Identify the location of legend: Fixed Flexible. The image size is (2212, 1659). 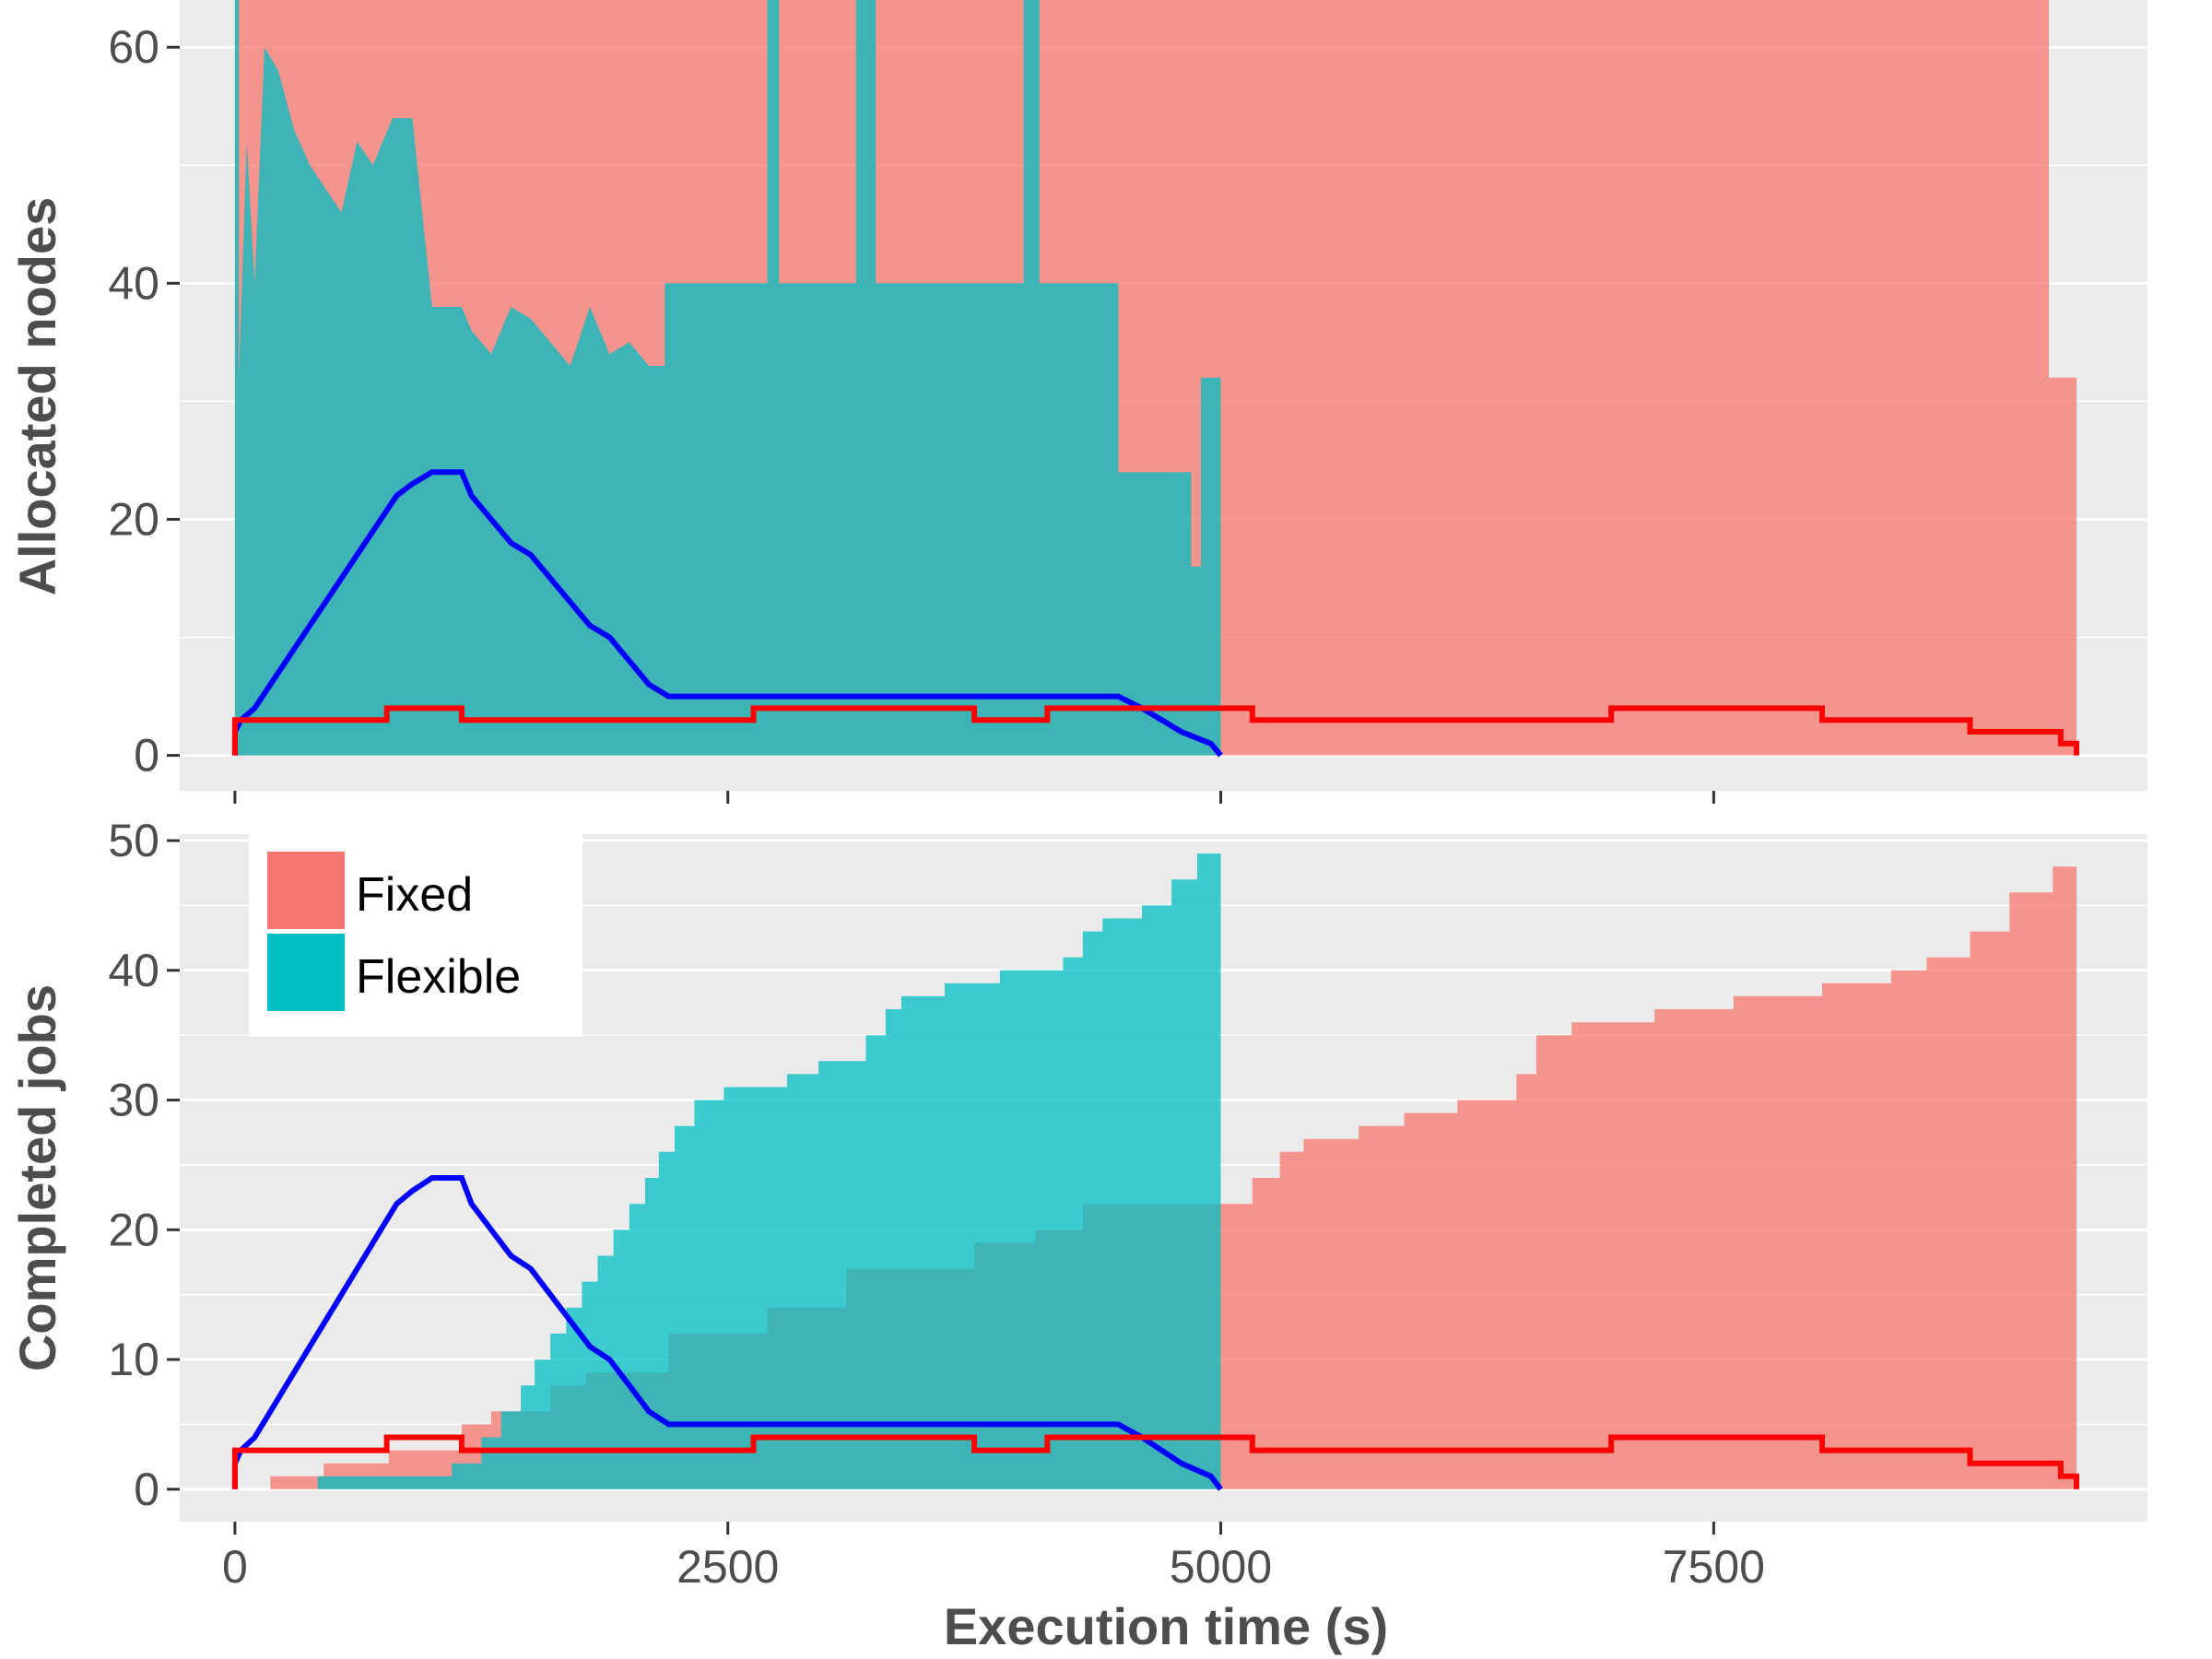
(415, 935).